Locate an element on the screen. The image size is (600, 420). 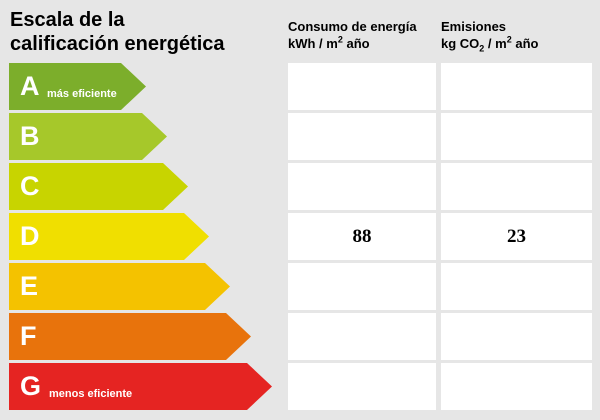
rating-letter: G is located at coordinates (31, 386).